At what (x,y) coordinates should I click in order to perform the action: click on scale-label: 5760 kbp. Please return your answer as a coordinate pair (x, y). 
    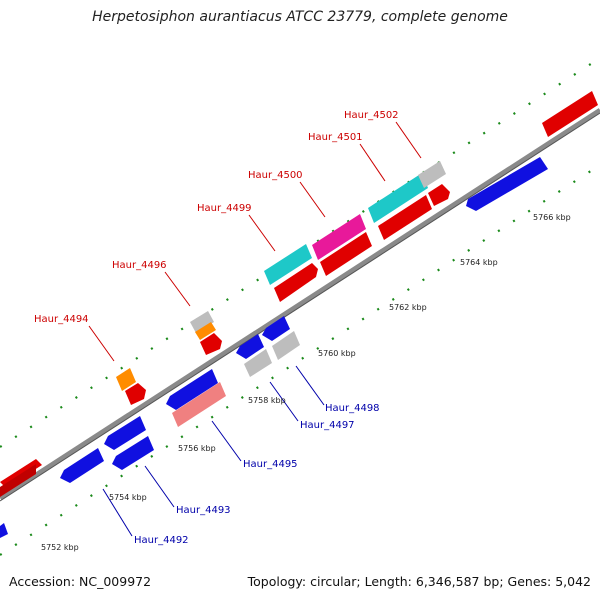
    Looking at the image, I should click on (337, 353).